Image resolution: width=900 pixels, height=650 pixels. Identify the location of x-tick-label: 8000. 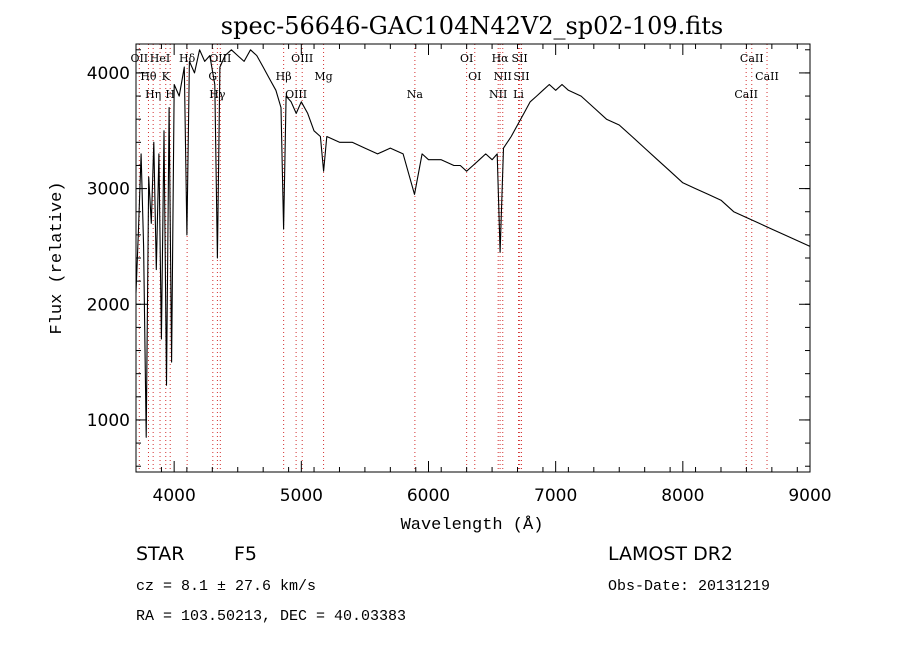
(682, 496).